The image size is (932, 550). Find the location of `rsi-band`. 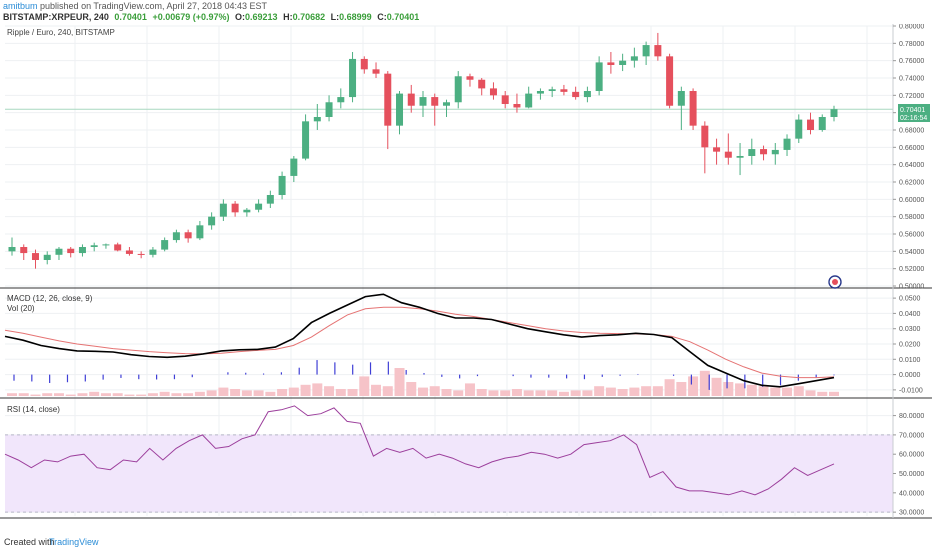

rsi-band is located at coordinates (449, 473).